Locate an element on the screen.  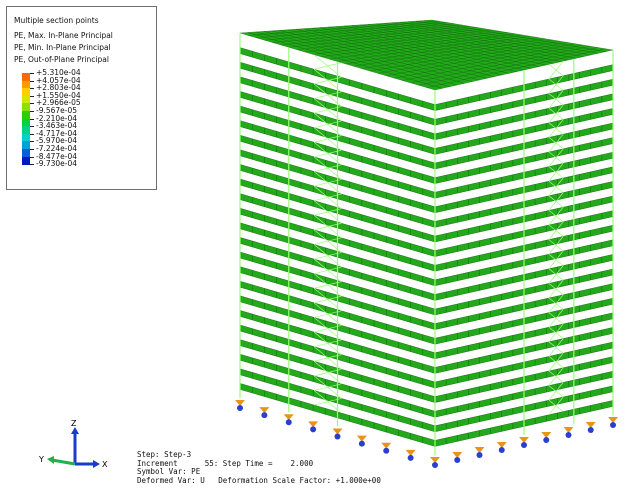
slab-grid is located at coordinates (426, 55).